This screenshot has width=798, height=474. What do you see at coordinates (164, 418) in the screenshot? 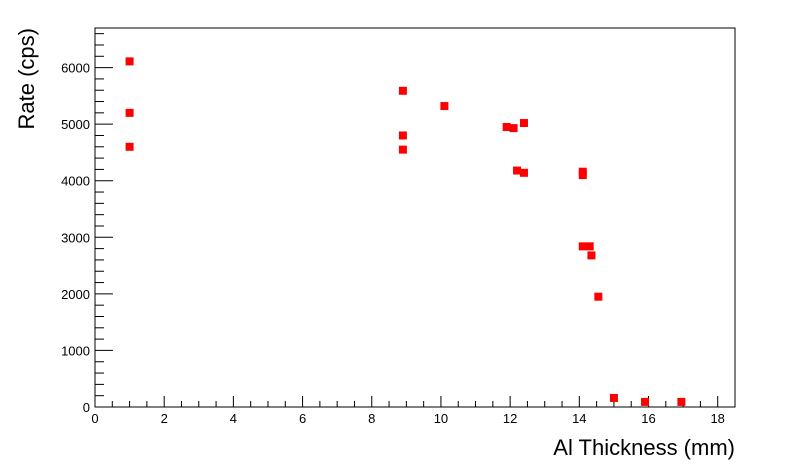
I see `x-tick-label: 2` at bounding box center [164, 418].